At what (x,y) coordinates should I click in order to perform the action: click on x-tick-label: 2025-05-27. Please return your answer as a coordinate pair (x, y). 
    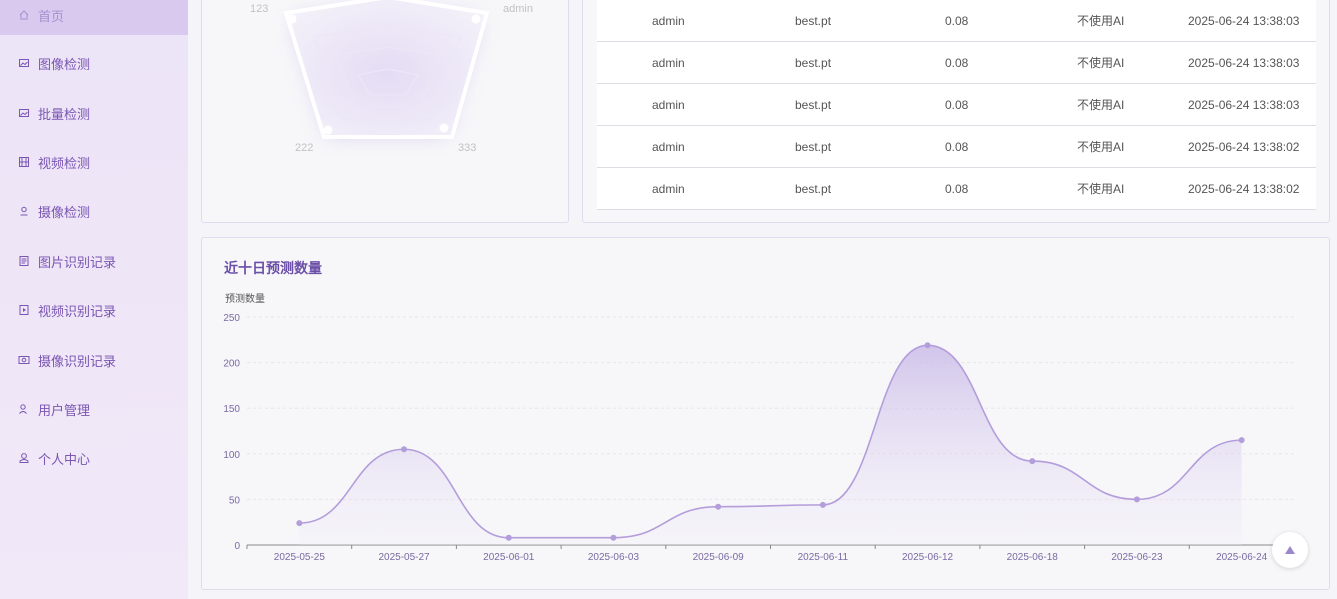
    Looking at the image, I should click on (404, 557).